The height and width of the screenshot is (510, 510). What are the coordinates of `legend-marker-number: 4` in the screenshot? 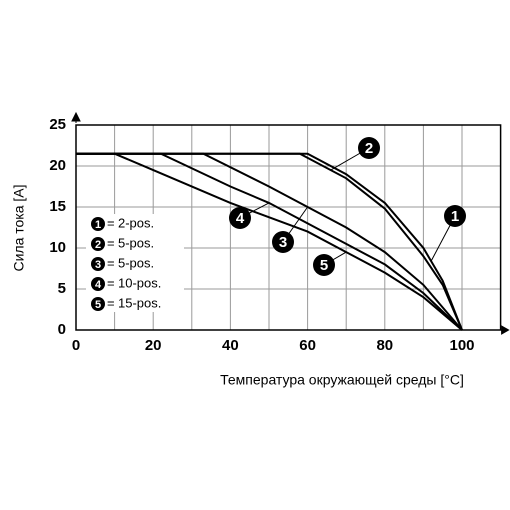 It's located at (98, 285).